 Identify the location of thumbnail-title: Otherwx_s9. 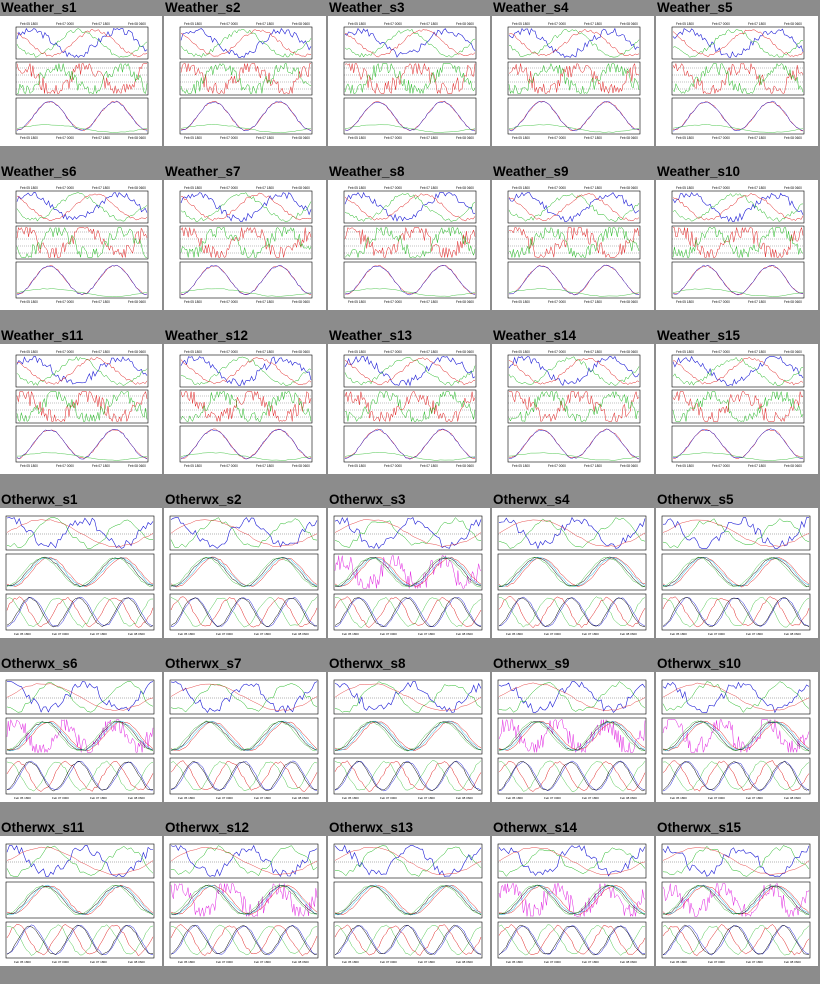
(531, 663).